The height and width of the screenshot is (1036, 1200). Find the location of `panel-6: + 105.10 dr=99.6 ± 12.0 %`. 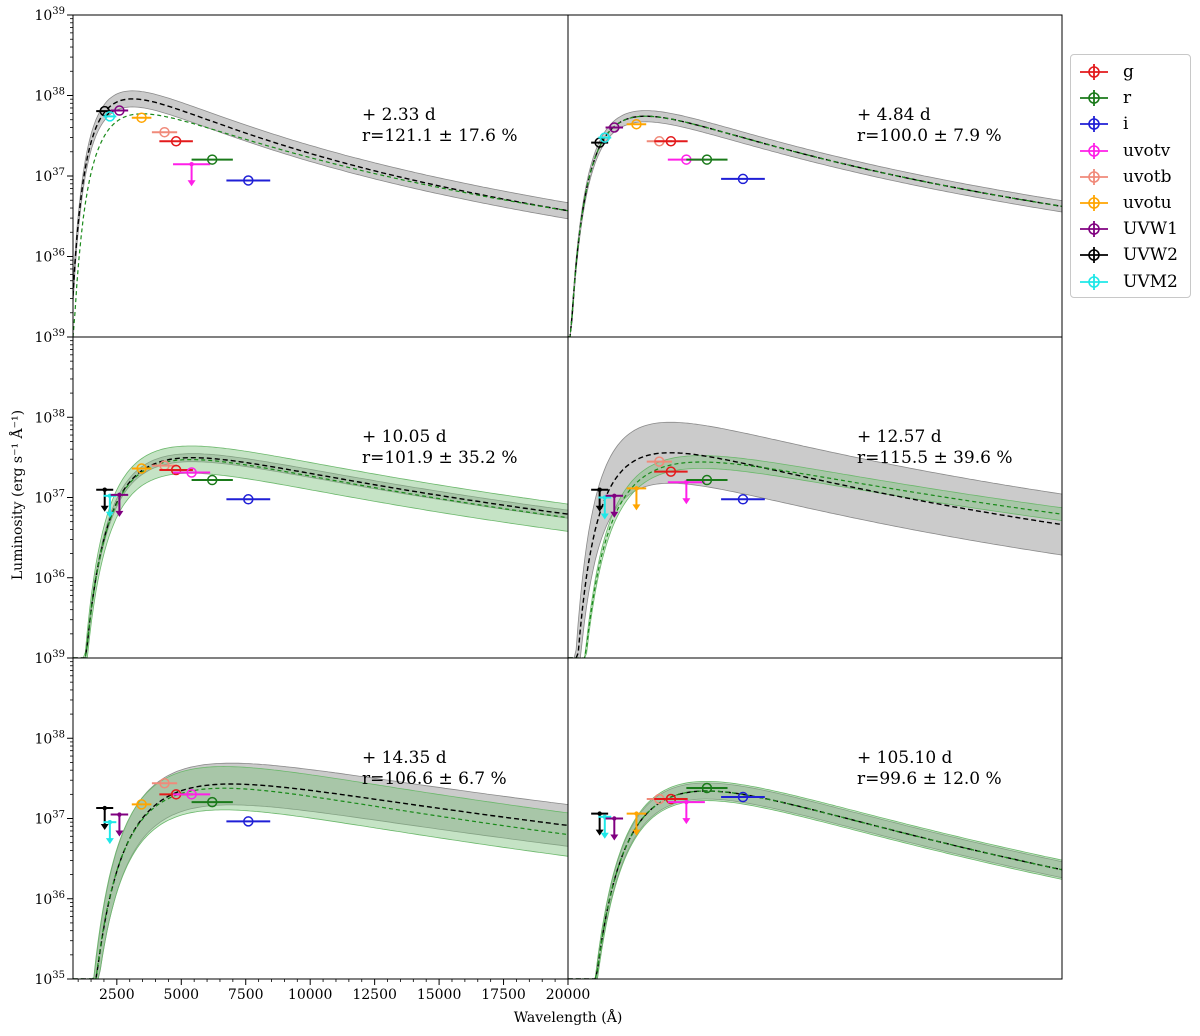

panel-6: + 105.10 dr=99.6 ± 12.0 % is located at coordinates (815, 818).